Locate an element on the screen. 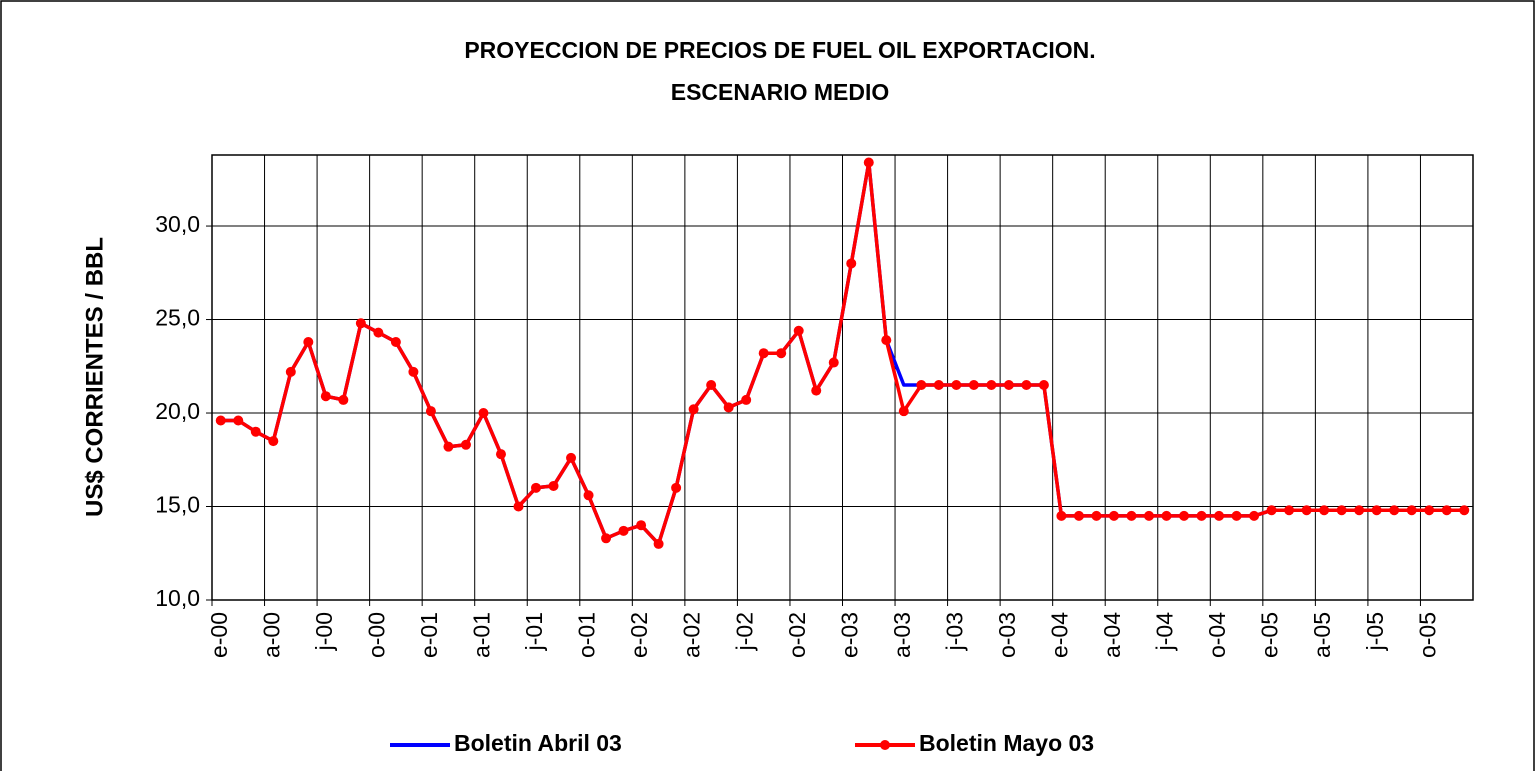 The image size is (1536, 771). x-tick-label: o-00 is located at coordinates (376, 635).